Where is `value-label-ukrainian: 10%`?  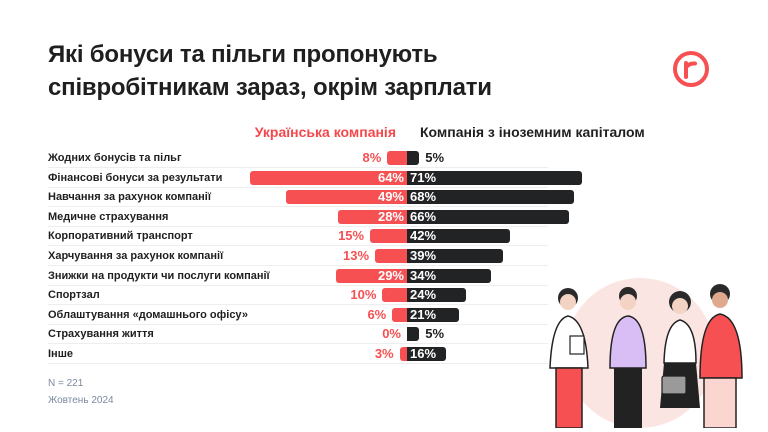
value-label-ukrainian: 10% is located at coordinates (363, 294).